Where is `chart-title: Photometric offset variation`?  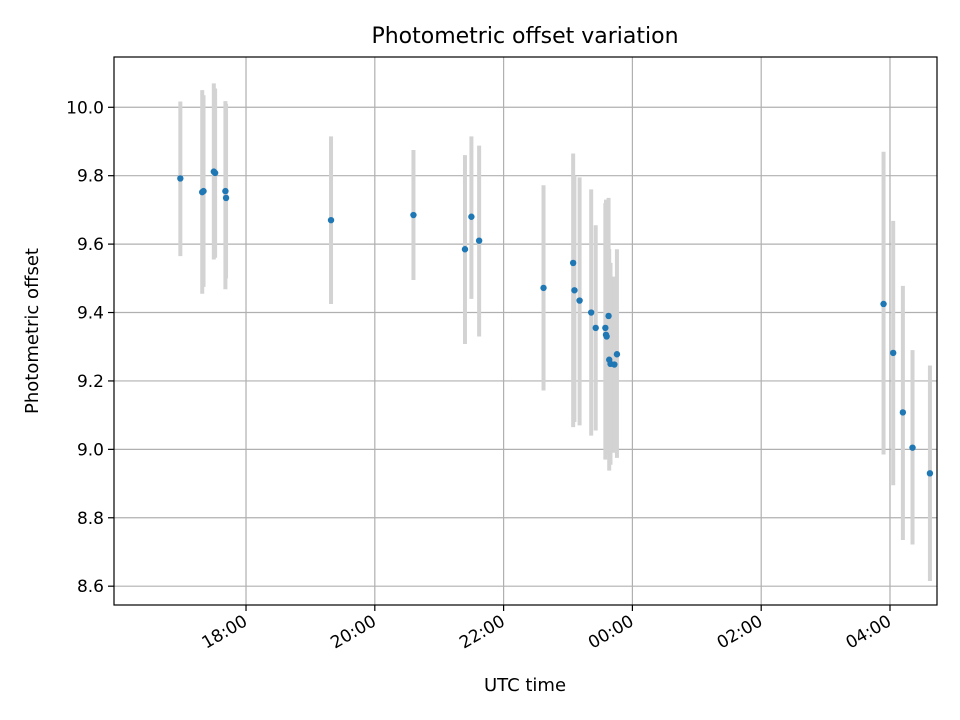 chart-title: Photometric offset variation is located at coordinates (524, 36).